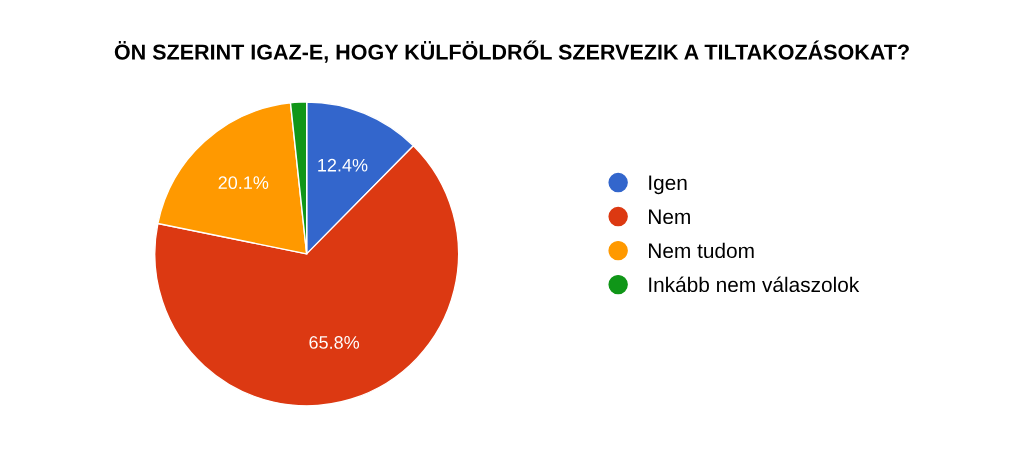 The height and width of the screenshot is (471, 1024). What do you see at coordinates (511, 51) in the screenshot?
I see `chart-title: ÖN SZERINT IGAZ-E, HOGY KÜLFÖLDRŐL SZERVEZIK A TILTAKOZÁSOKAT?` at bounding box center [511, 51].